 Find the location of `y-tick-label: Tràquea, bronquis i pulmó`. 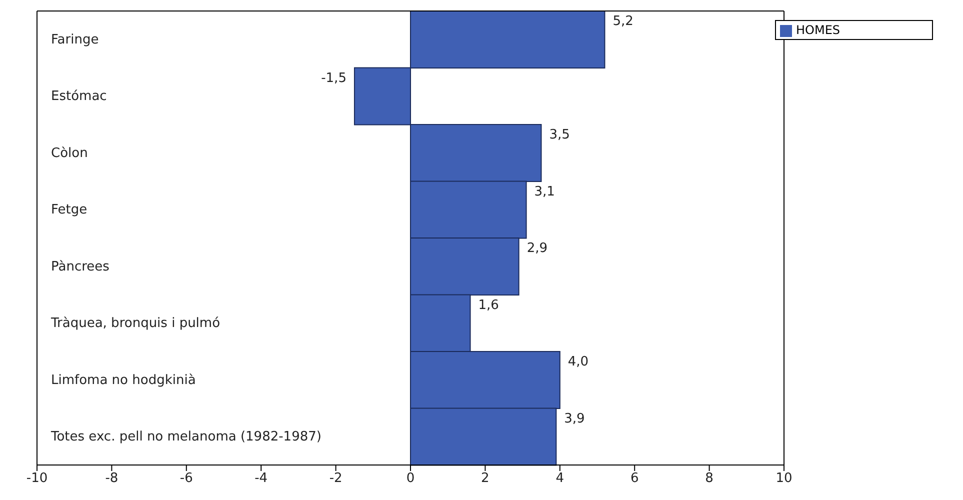

y-tick-label: Tràquea, bronquis i pulmó is located at coordinates (135, 324).